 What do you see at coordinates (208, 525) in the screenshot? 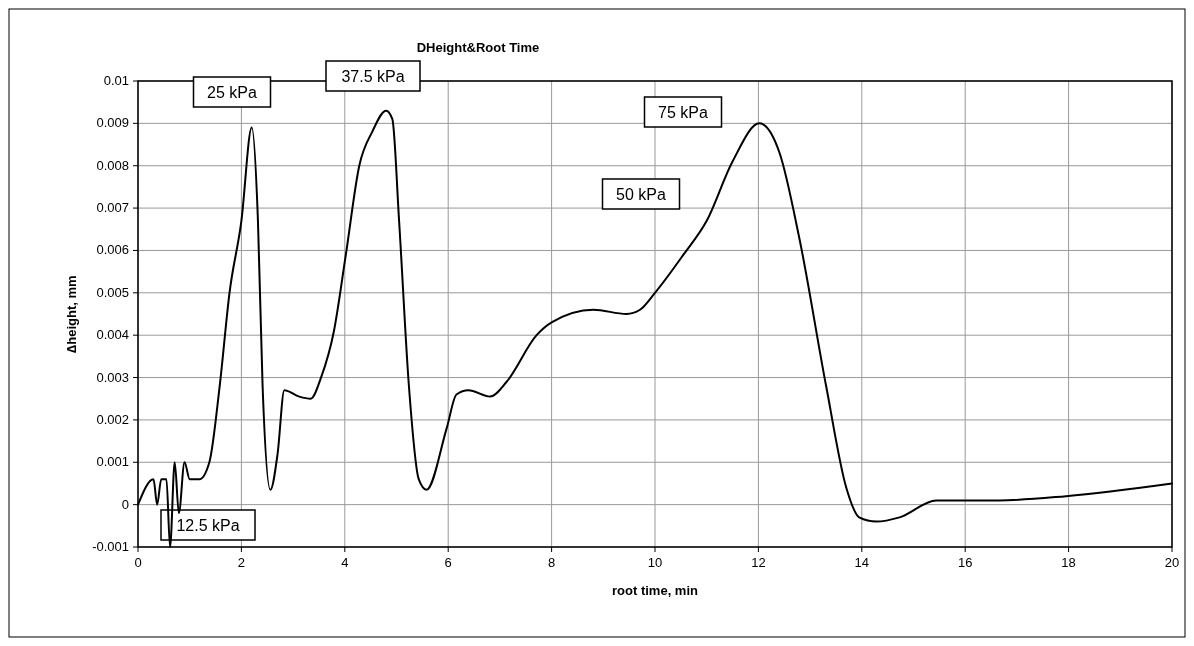
I see `annotation: 12.5 kPa` at bounding box center [208, 525].